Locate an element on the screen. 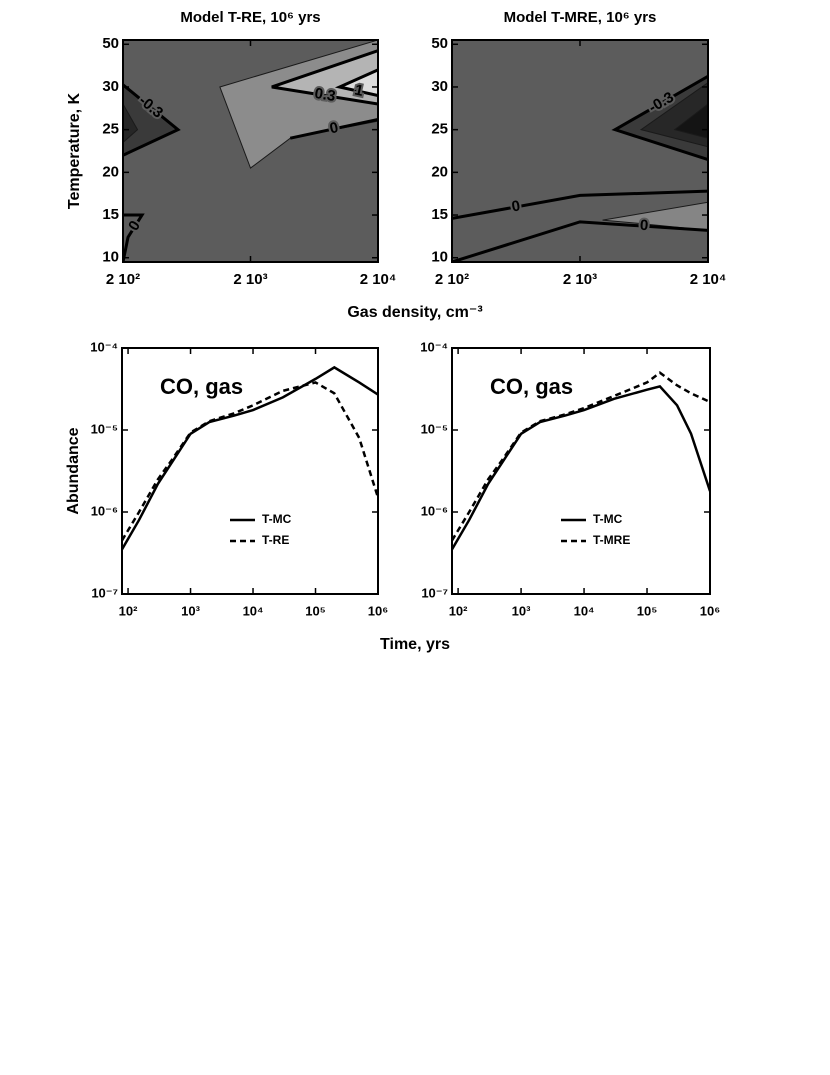  legend-label: T-RE is located at coordinates (275, 540).